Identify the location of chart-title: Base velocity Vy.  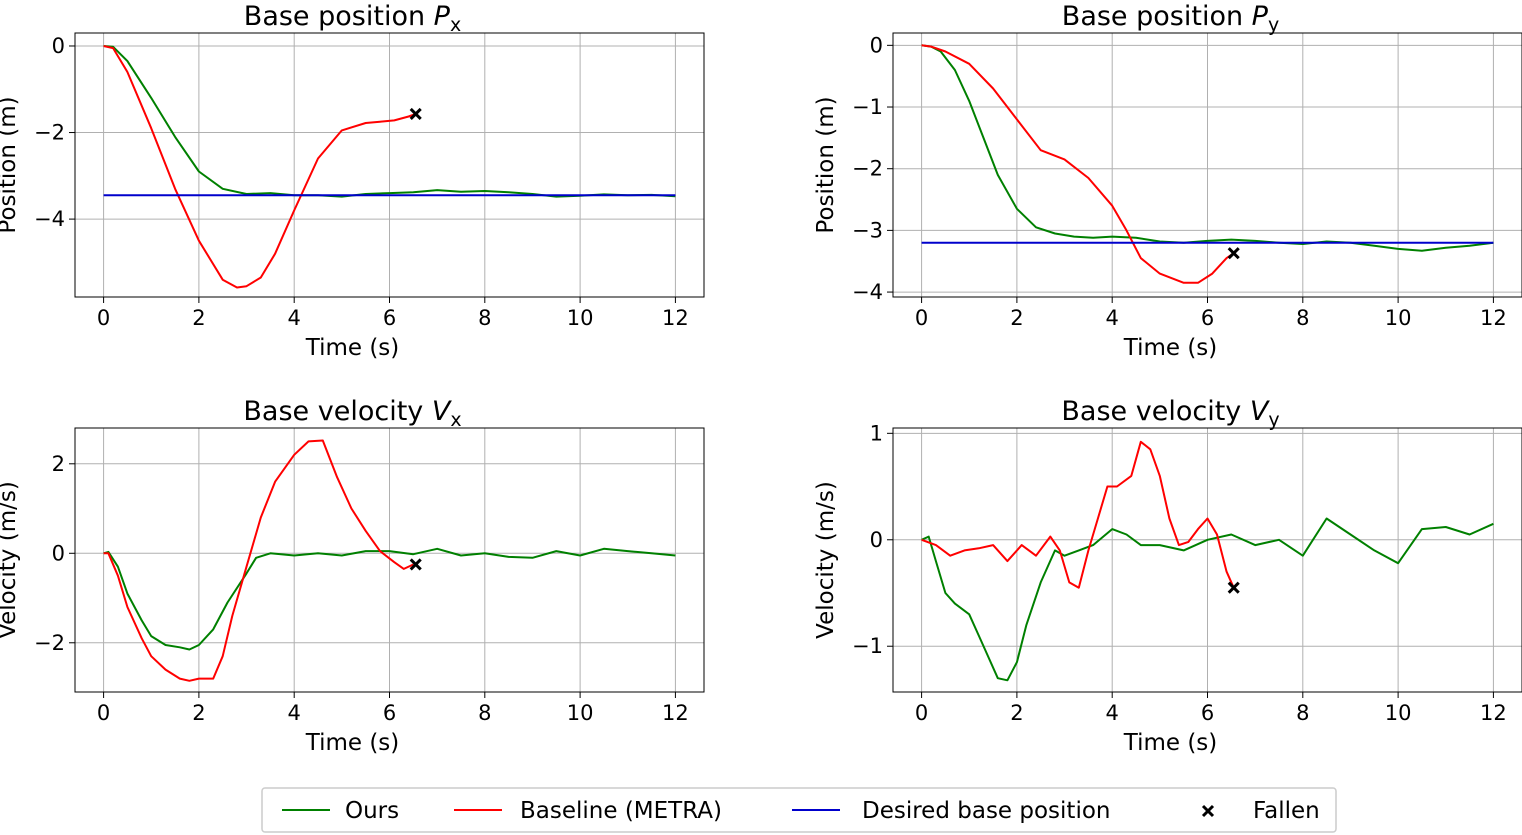
(1170, 413).